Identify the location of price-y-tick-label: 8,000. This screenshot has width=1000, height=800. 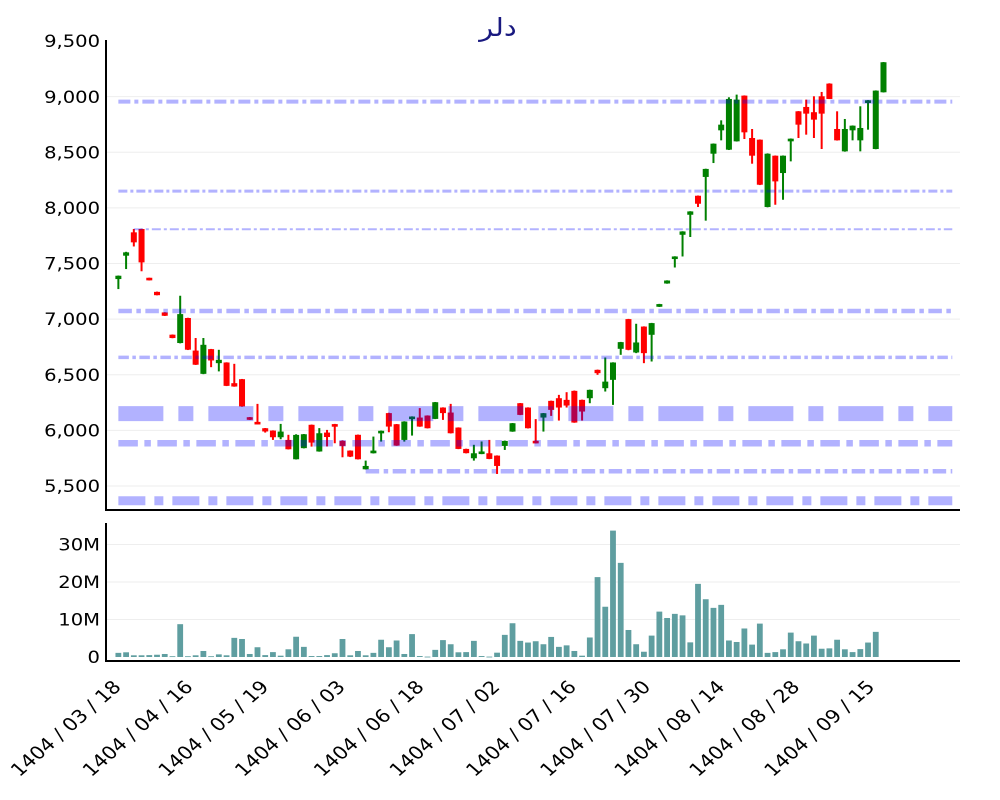
(72, 208).